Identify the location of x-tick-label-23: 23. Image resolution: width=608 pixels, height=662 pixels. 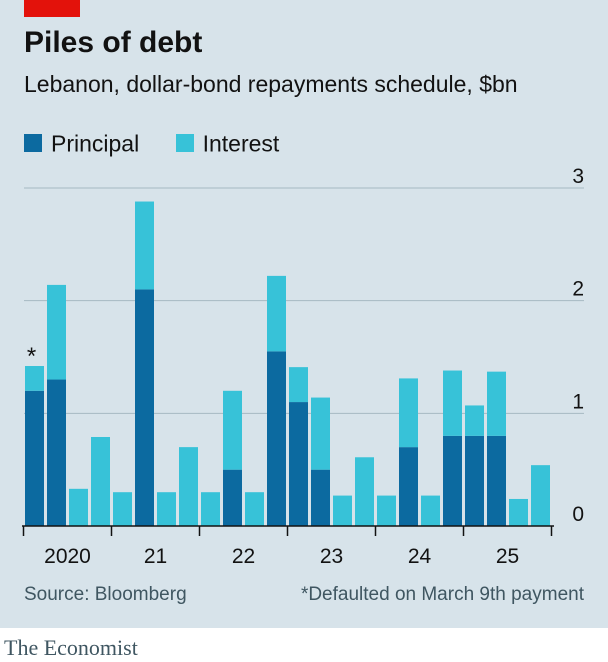
(331, 556).